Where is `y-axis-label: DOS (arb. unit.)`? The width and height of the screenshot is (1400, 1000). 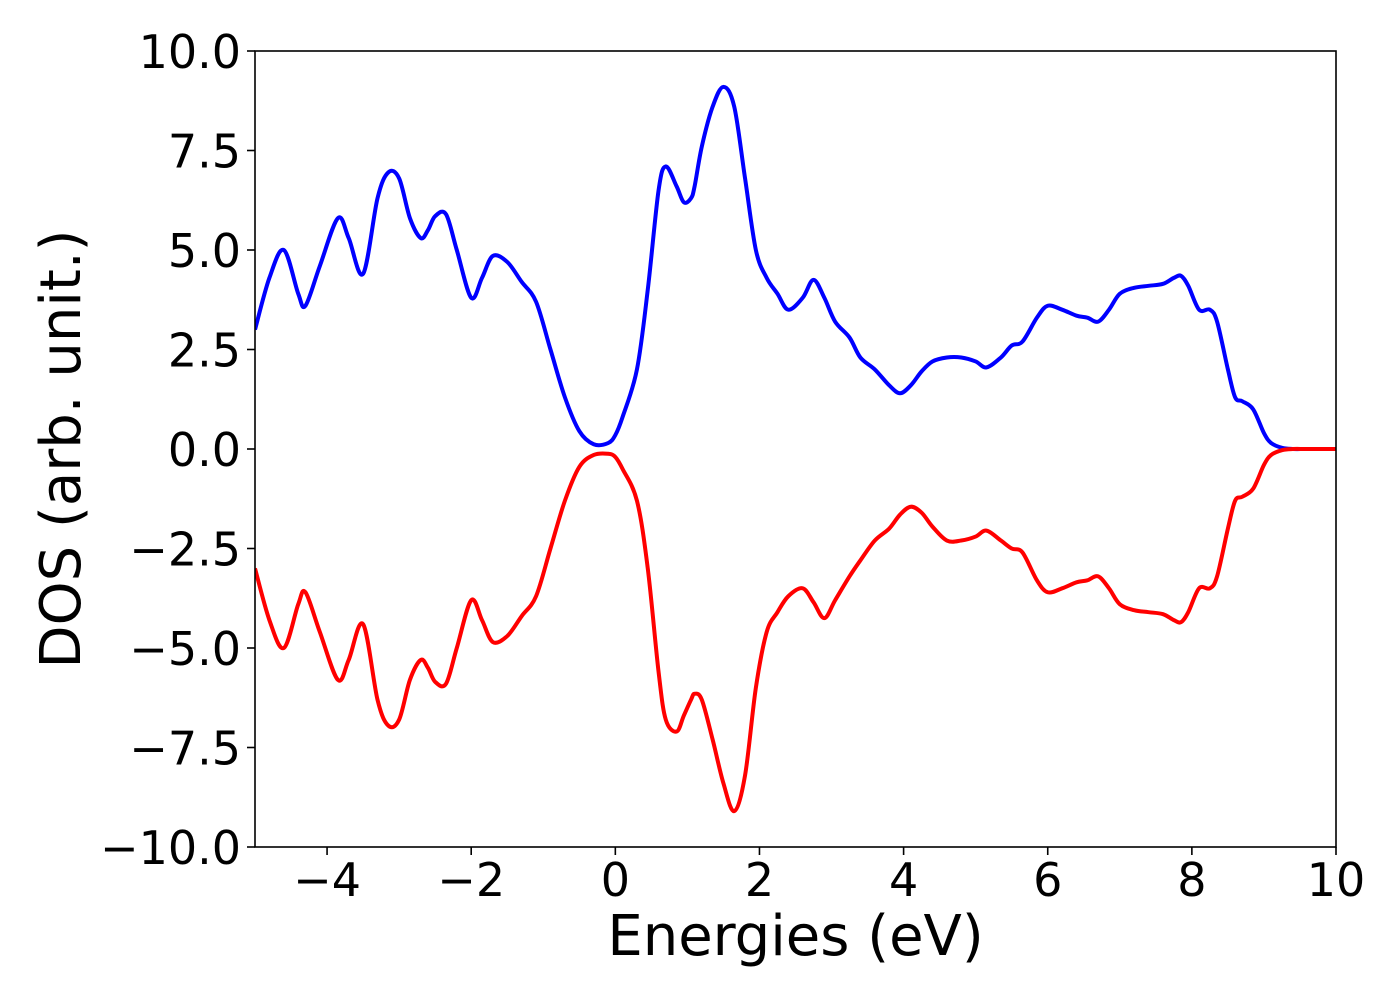
y-axis-label: DOS (arb. unit.) is located at coordinates (61, 448).